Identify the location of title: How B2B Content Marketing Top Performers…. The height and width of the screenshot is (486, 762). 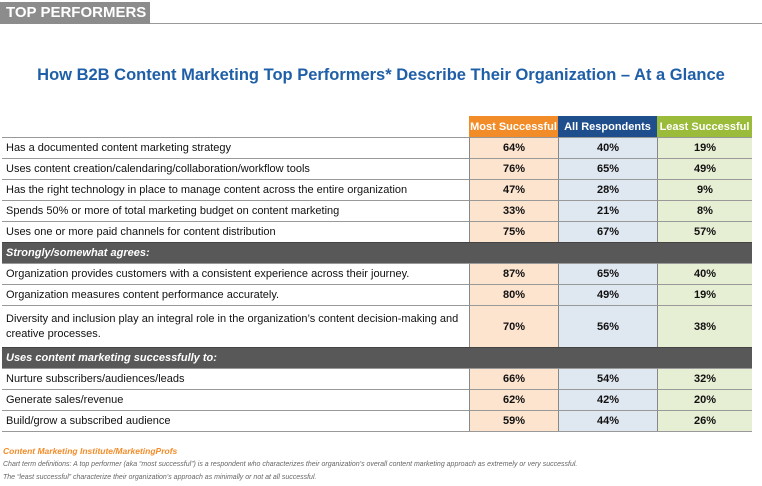
(381, 75).